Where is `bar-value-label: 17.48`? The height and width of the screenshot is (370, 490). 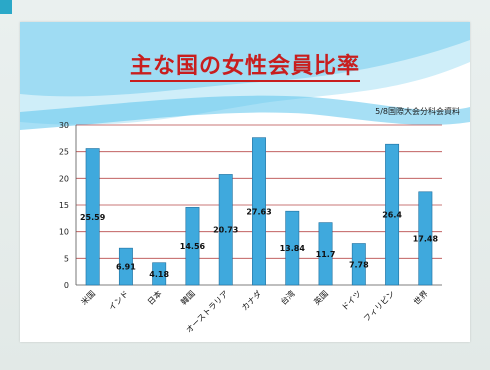 bar-value-label: 17.48 is located at coordinates (426, 238).